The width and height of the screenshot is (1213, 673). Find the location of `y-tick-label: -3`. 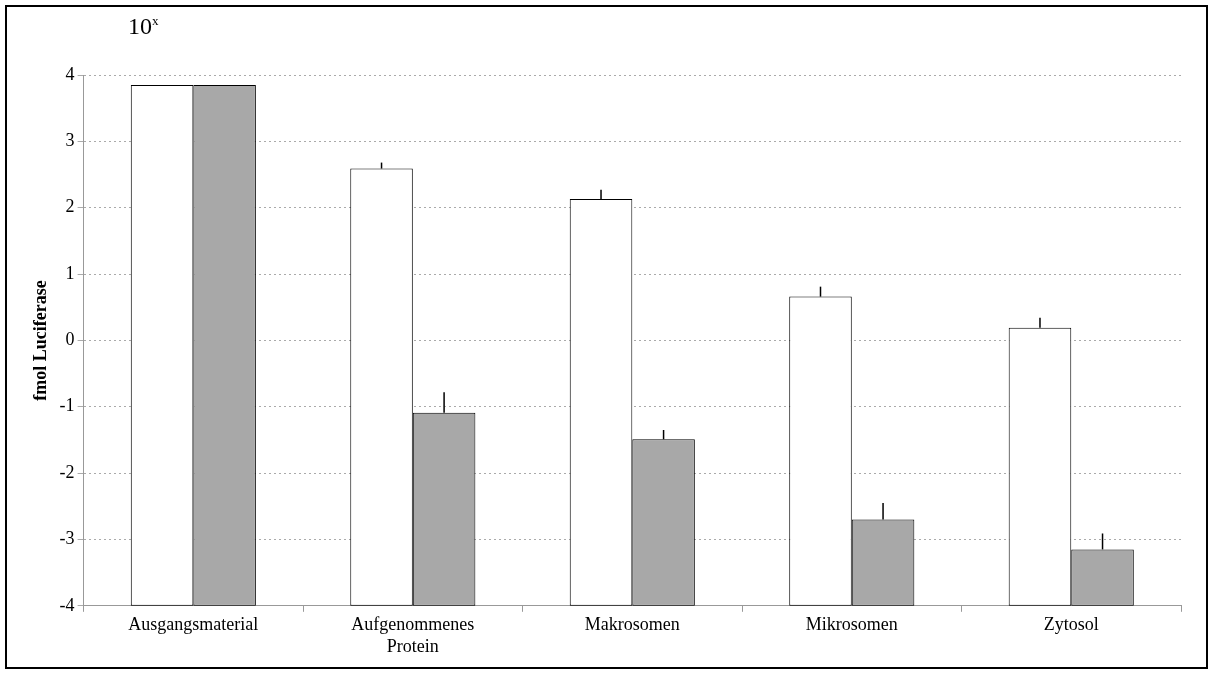

y-tick-label: -3 is located at coordinates (67, 538).